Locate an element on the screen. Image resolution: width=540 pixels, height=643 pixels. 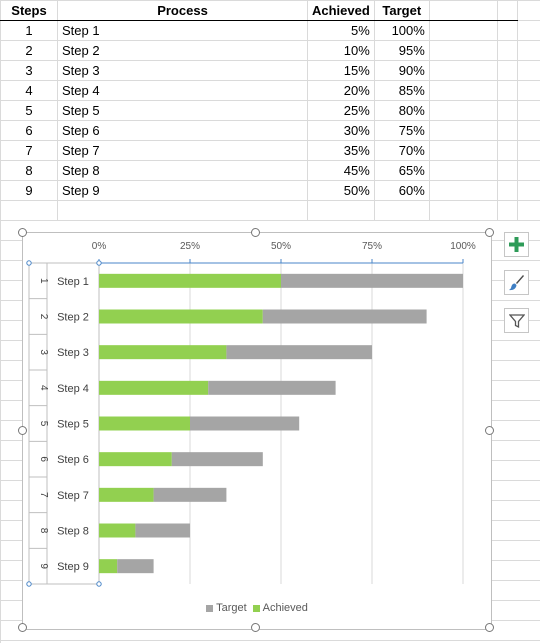
cell-process: Step 2 is located at coordinates (182, 50).